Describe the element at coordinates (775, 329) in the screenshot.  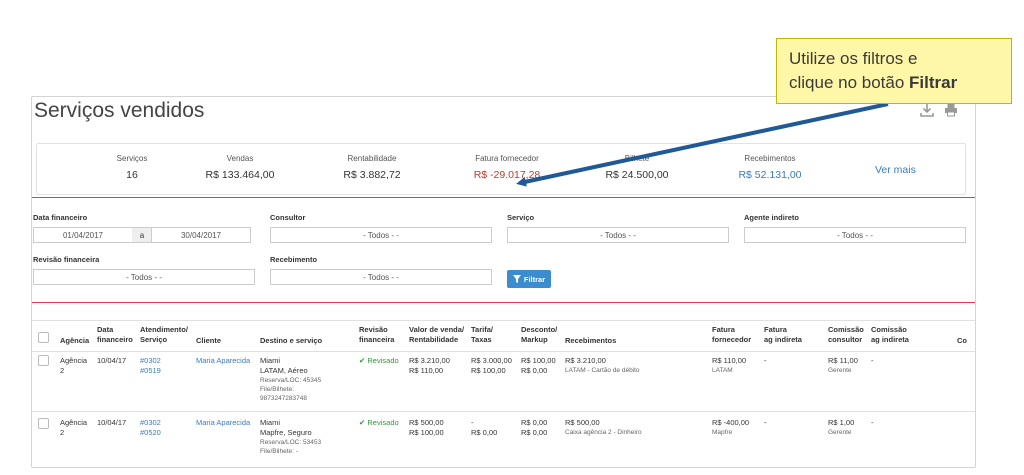
I see `th-line: Fatura` at that location.